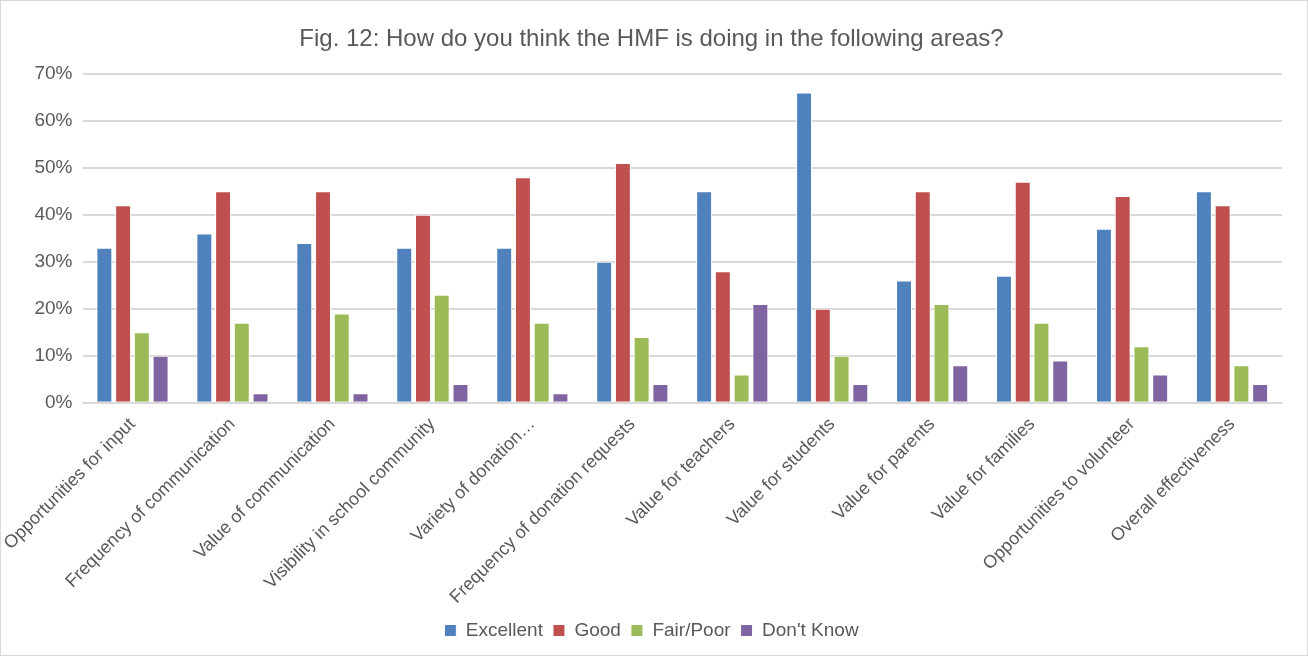  I want to click on y-tick-label: 40%, so click(53, 213).